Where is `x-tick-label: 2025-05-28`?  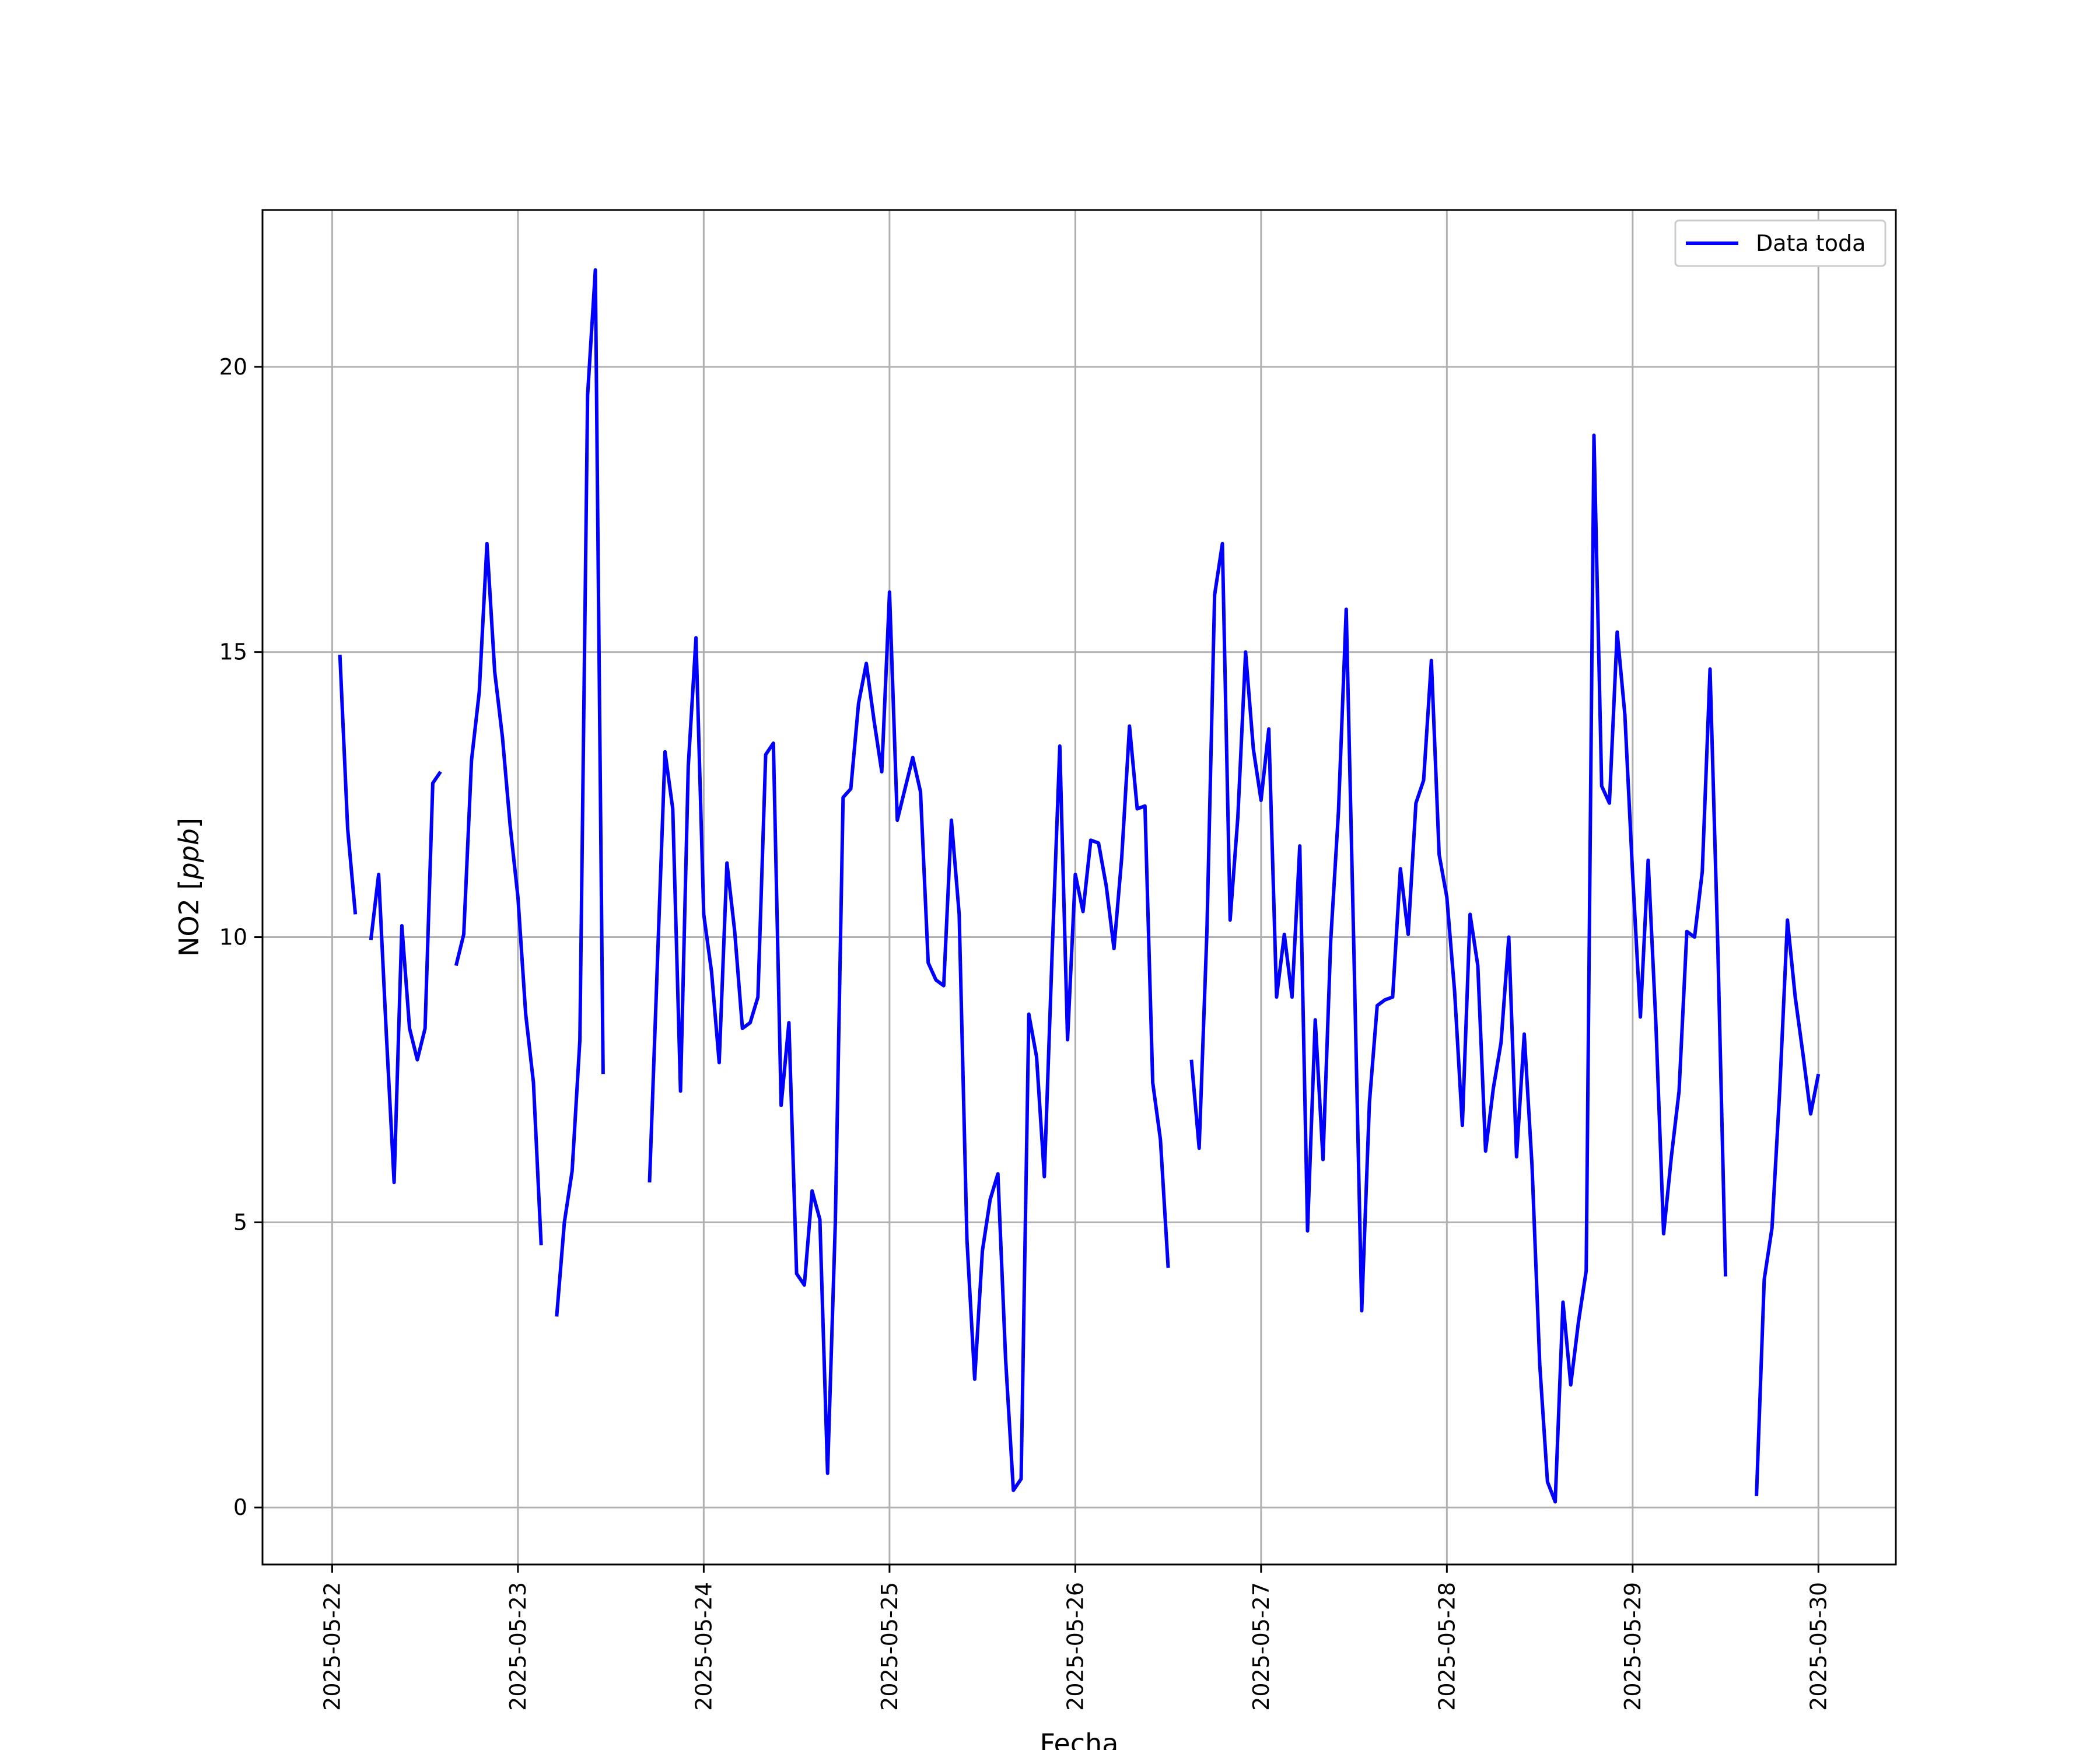
x-tick-label: 2025-05-28 is located at coordinates (1447, 1646).